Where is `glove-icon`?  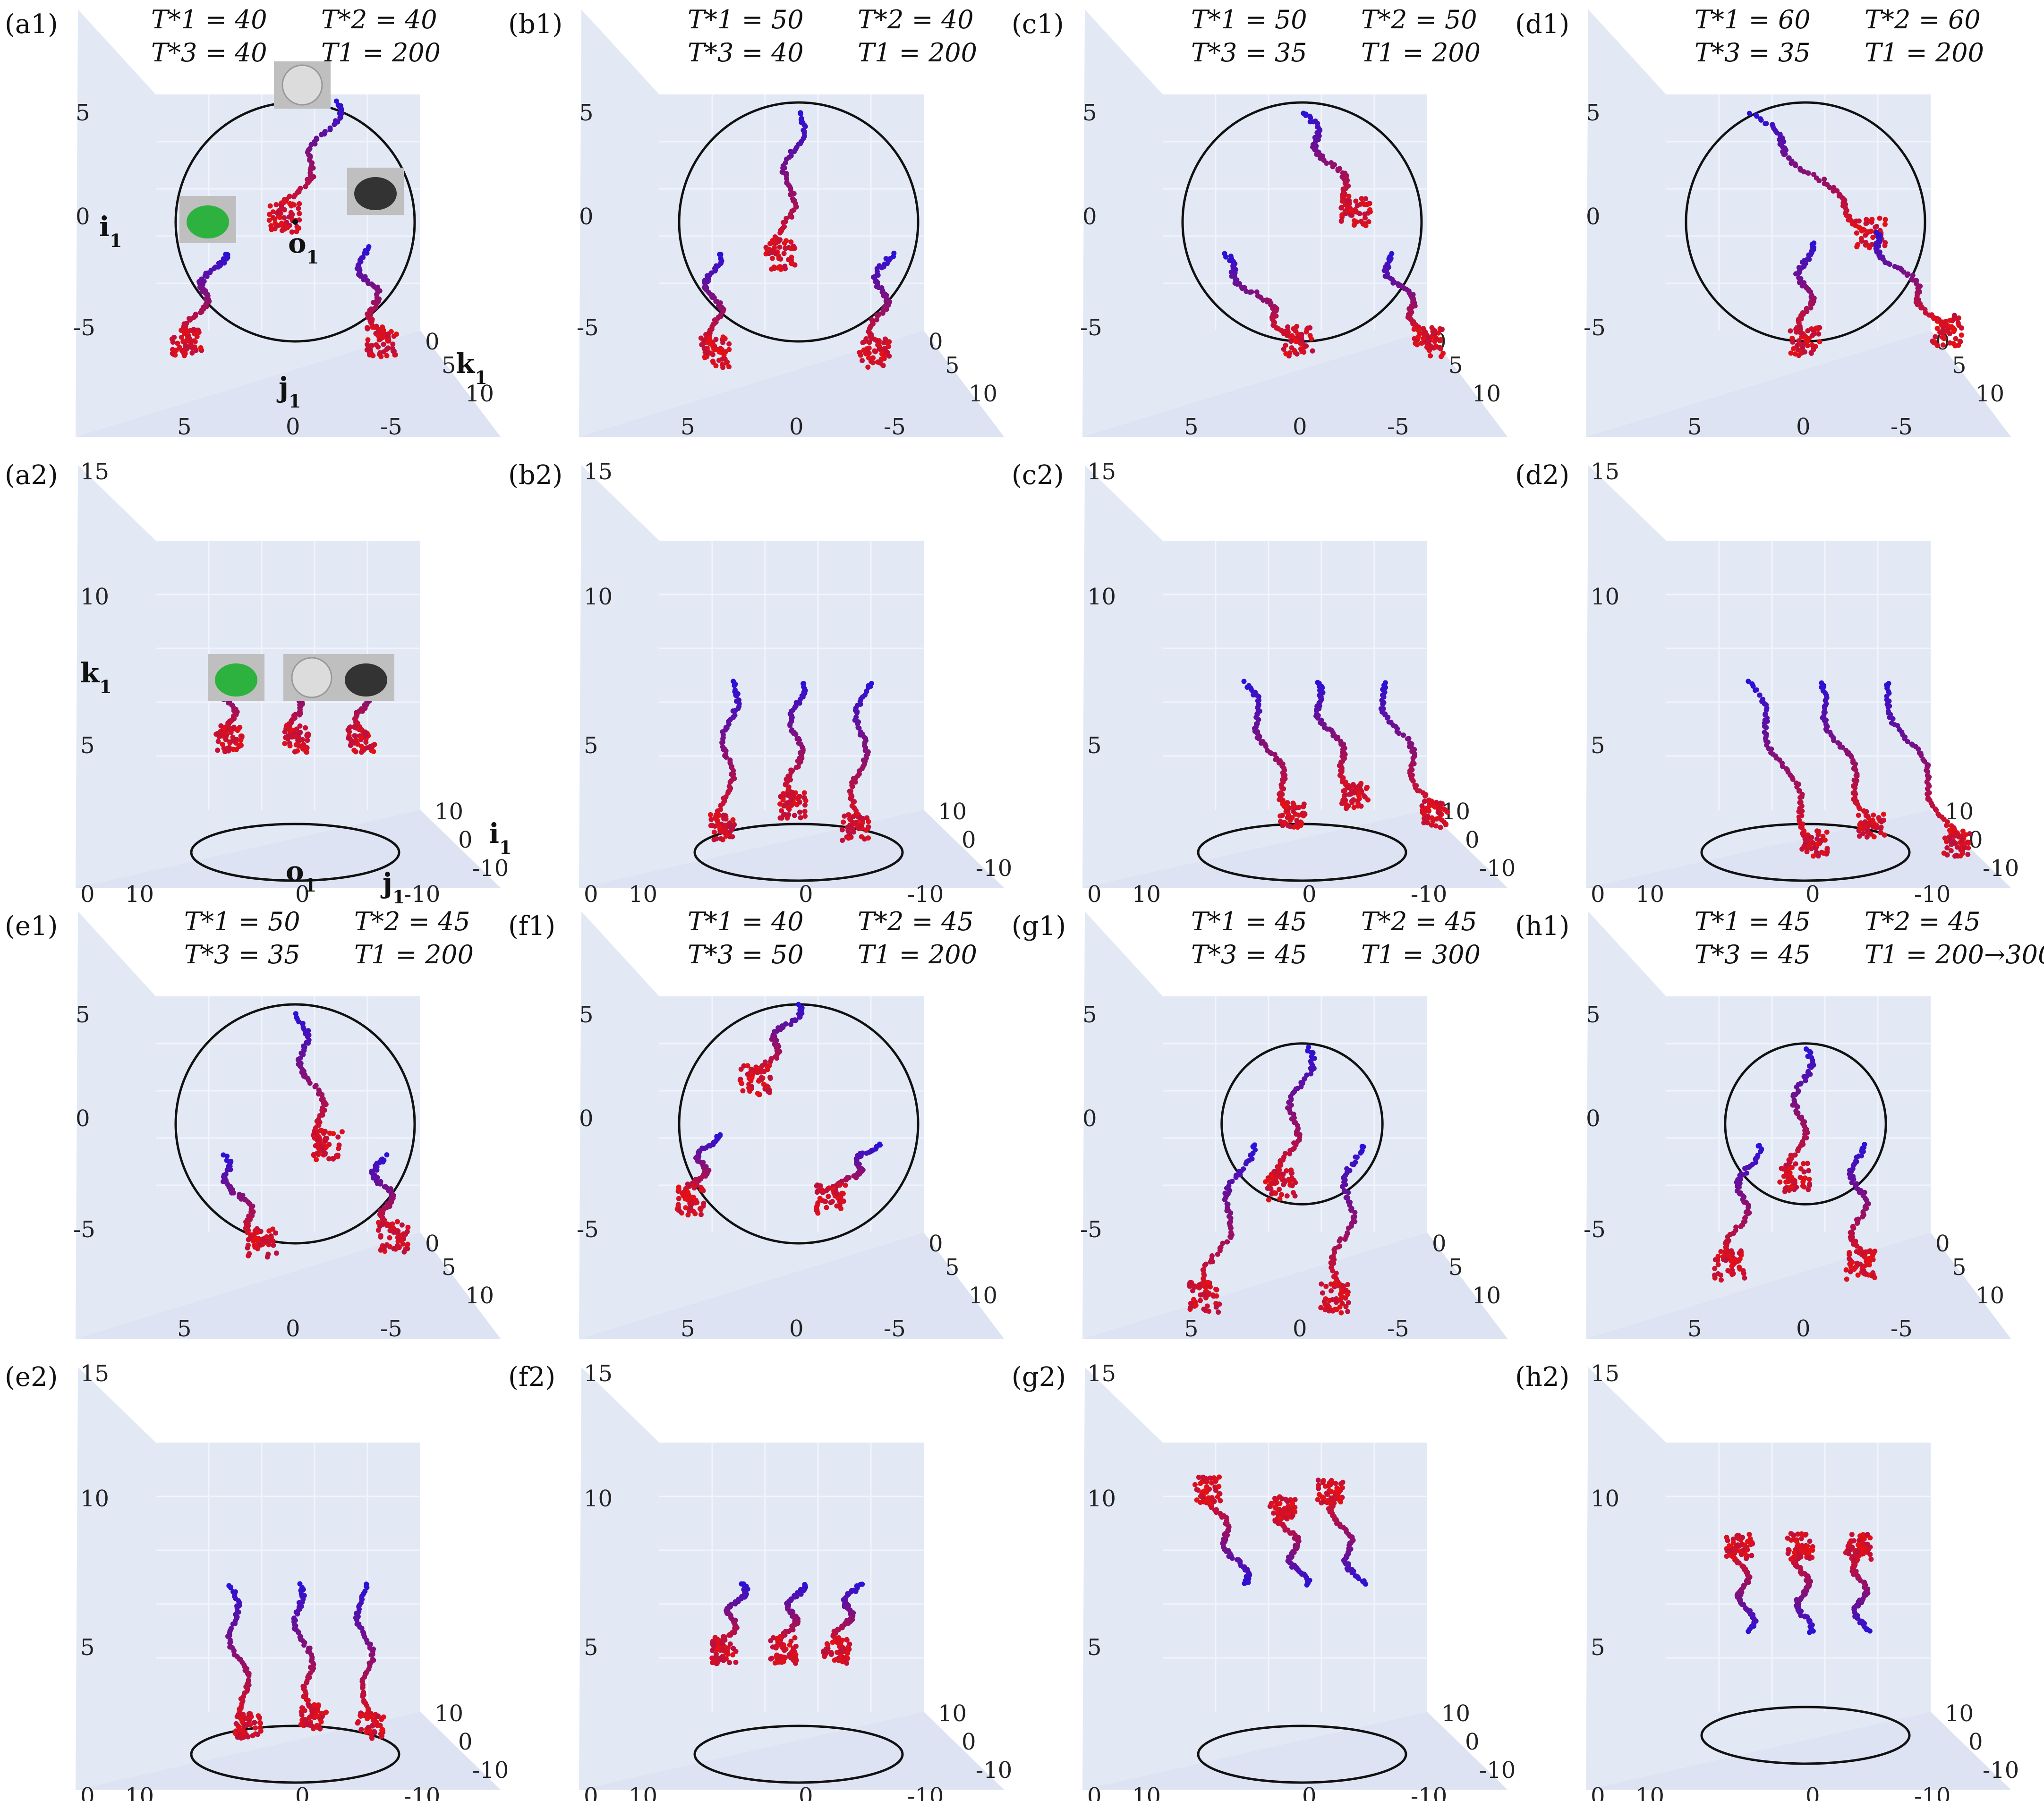 glove-icon is located at coordinates (366, 680).